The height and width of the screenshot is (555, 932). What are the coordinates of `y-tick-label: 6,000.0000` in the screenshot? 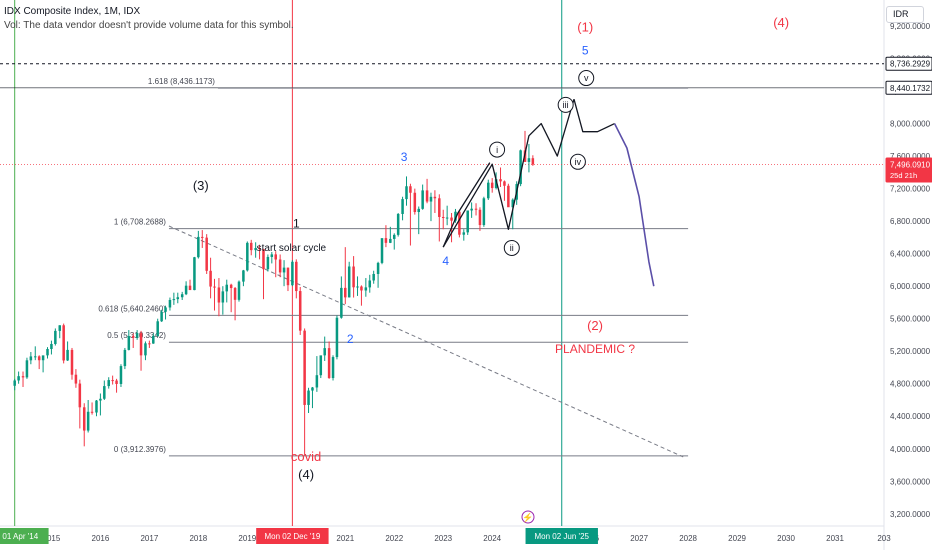 It's located at (910, 286).